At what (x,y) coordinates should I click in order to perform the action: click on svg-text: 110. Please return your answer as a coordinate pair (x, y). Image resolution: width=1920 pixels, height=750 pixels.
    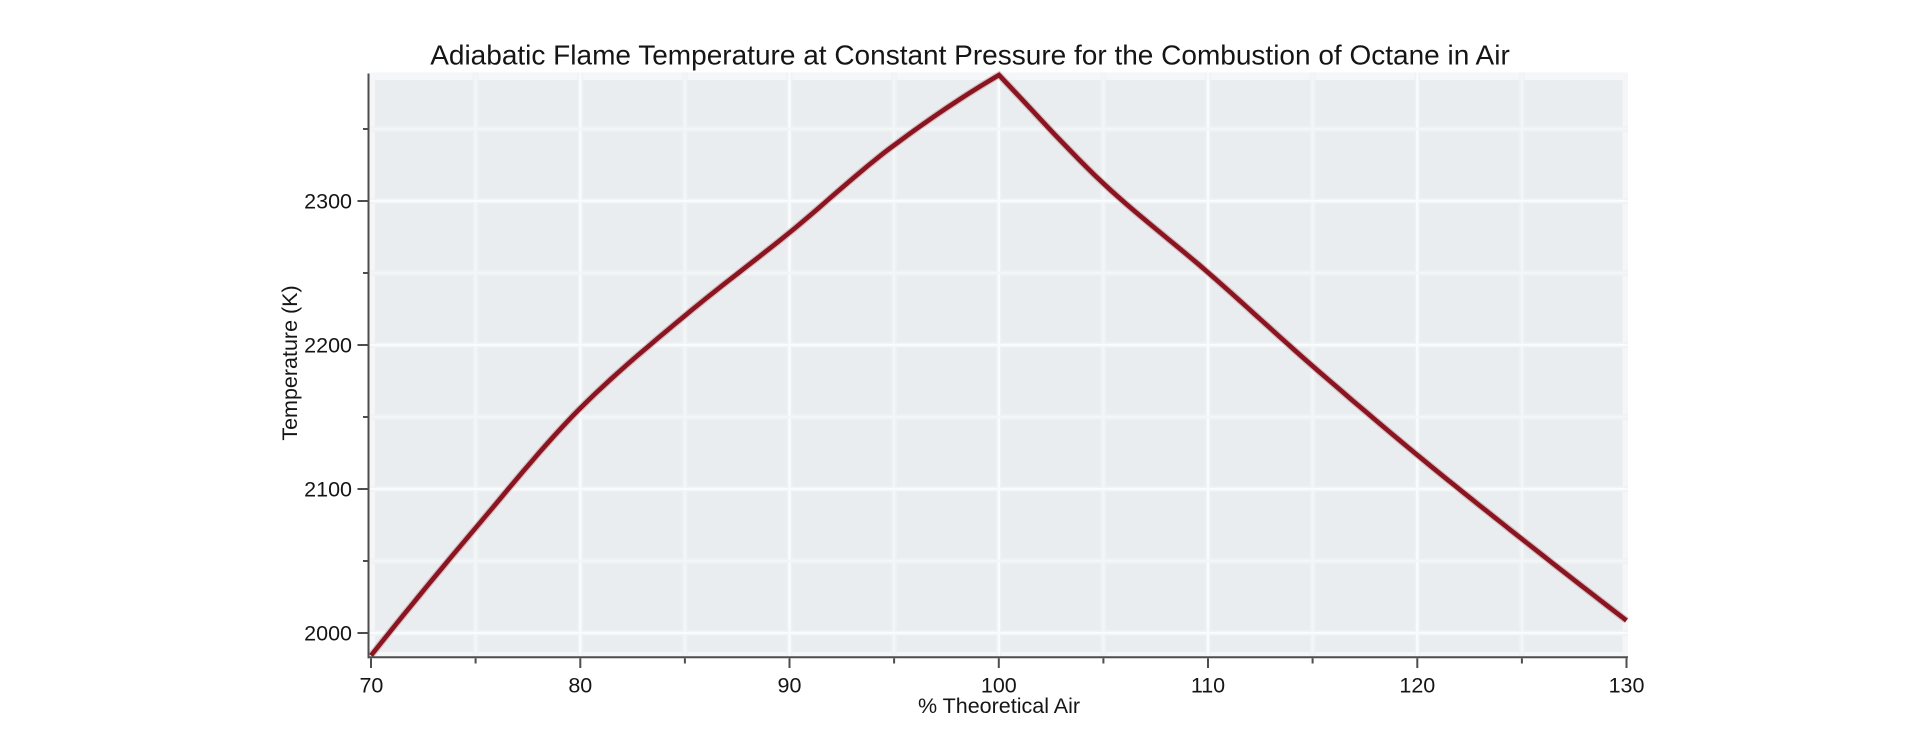
    Looking at the image, I should click on (1208, 685).